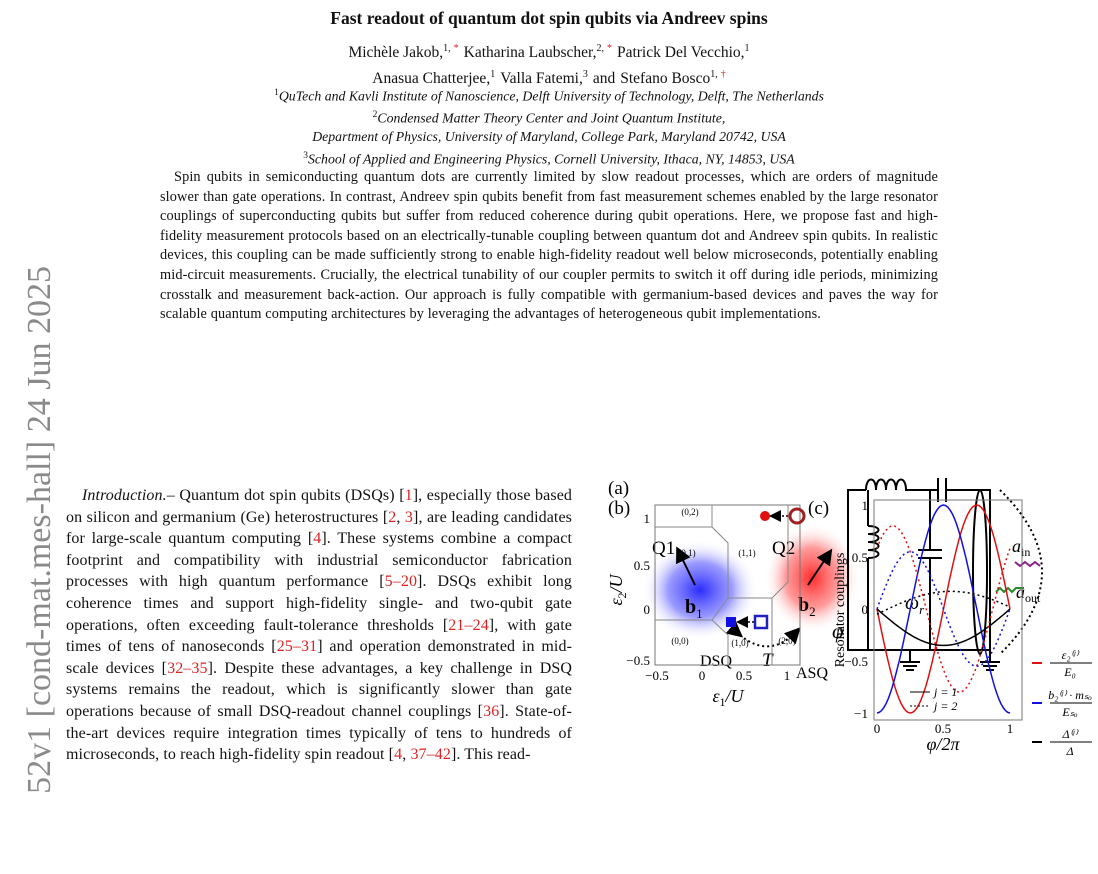  I want to click on affiliation-marker: 3, so click(585, 74).